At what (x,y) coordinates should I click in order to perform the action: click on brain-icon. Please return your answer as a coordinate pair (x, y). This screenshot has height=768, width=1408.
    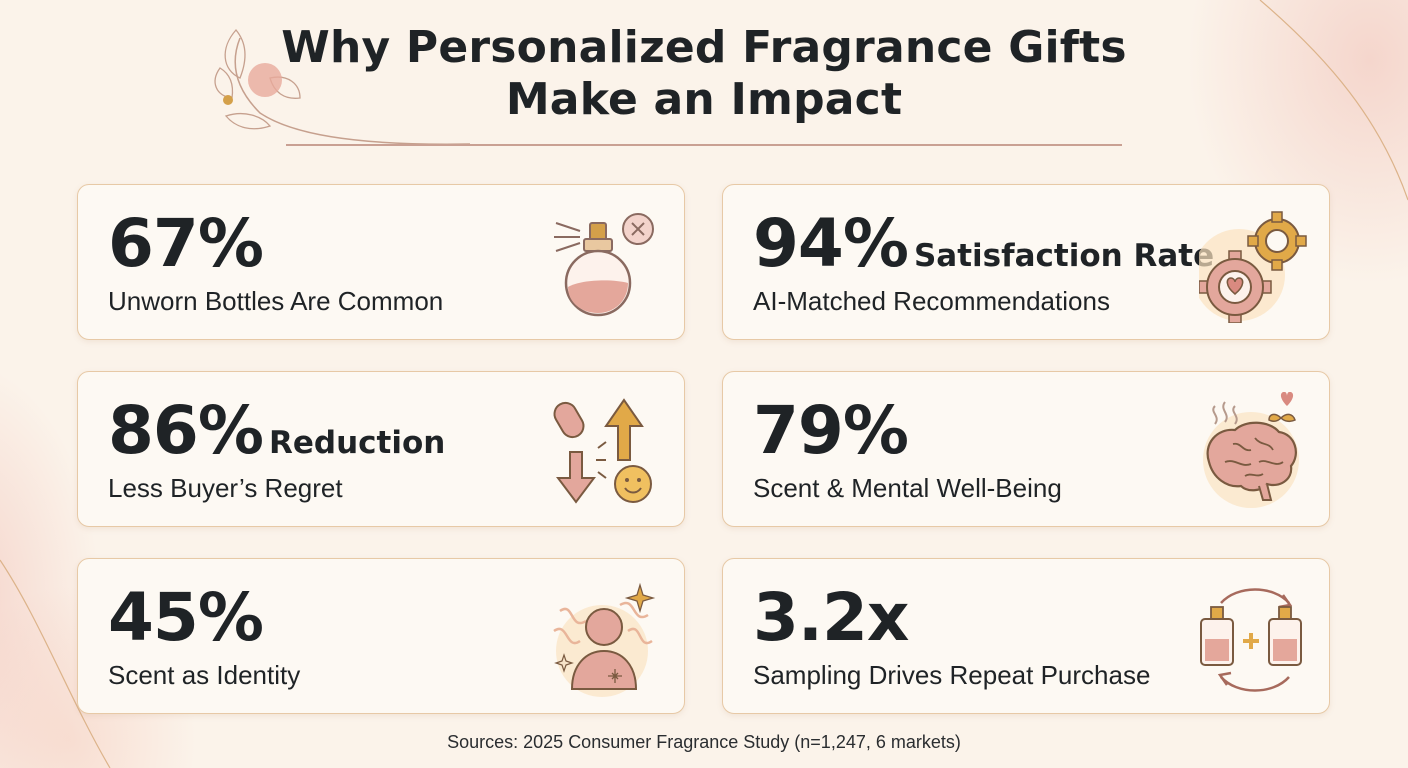
    Looking at the image, I should click on (1251, 450).